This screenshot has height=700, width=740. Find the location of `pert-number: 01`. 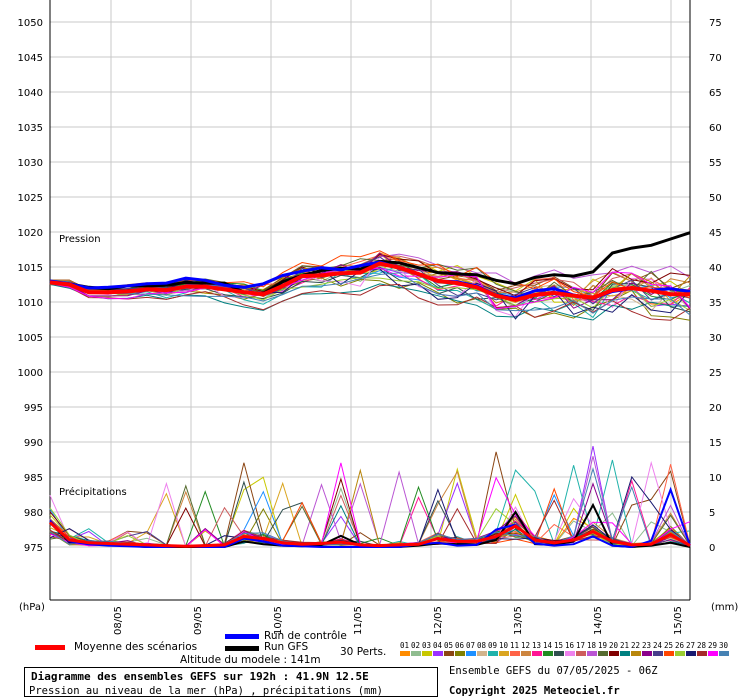

pert-number: 01 is located at coordinates (404, 645).